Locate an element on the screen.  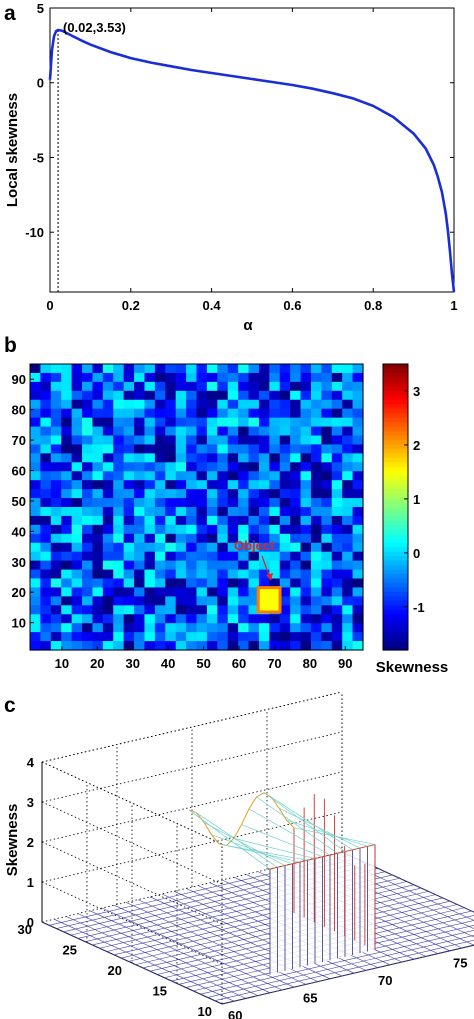
panel-b-x-tick-label: 10 is located at coordinates (62, 663).